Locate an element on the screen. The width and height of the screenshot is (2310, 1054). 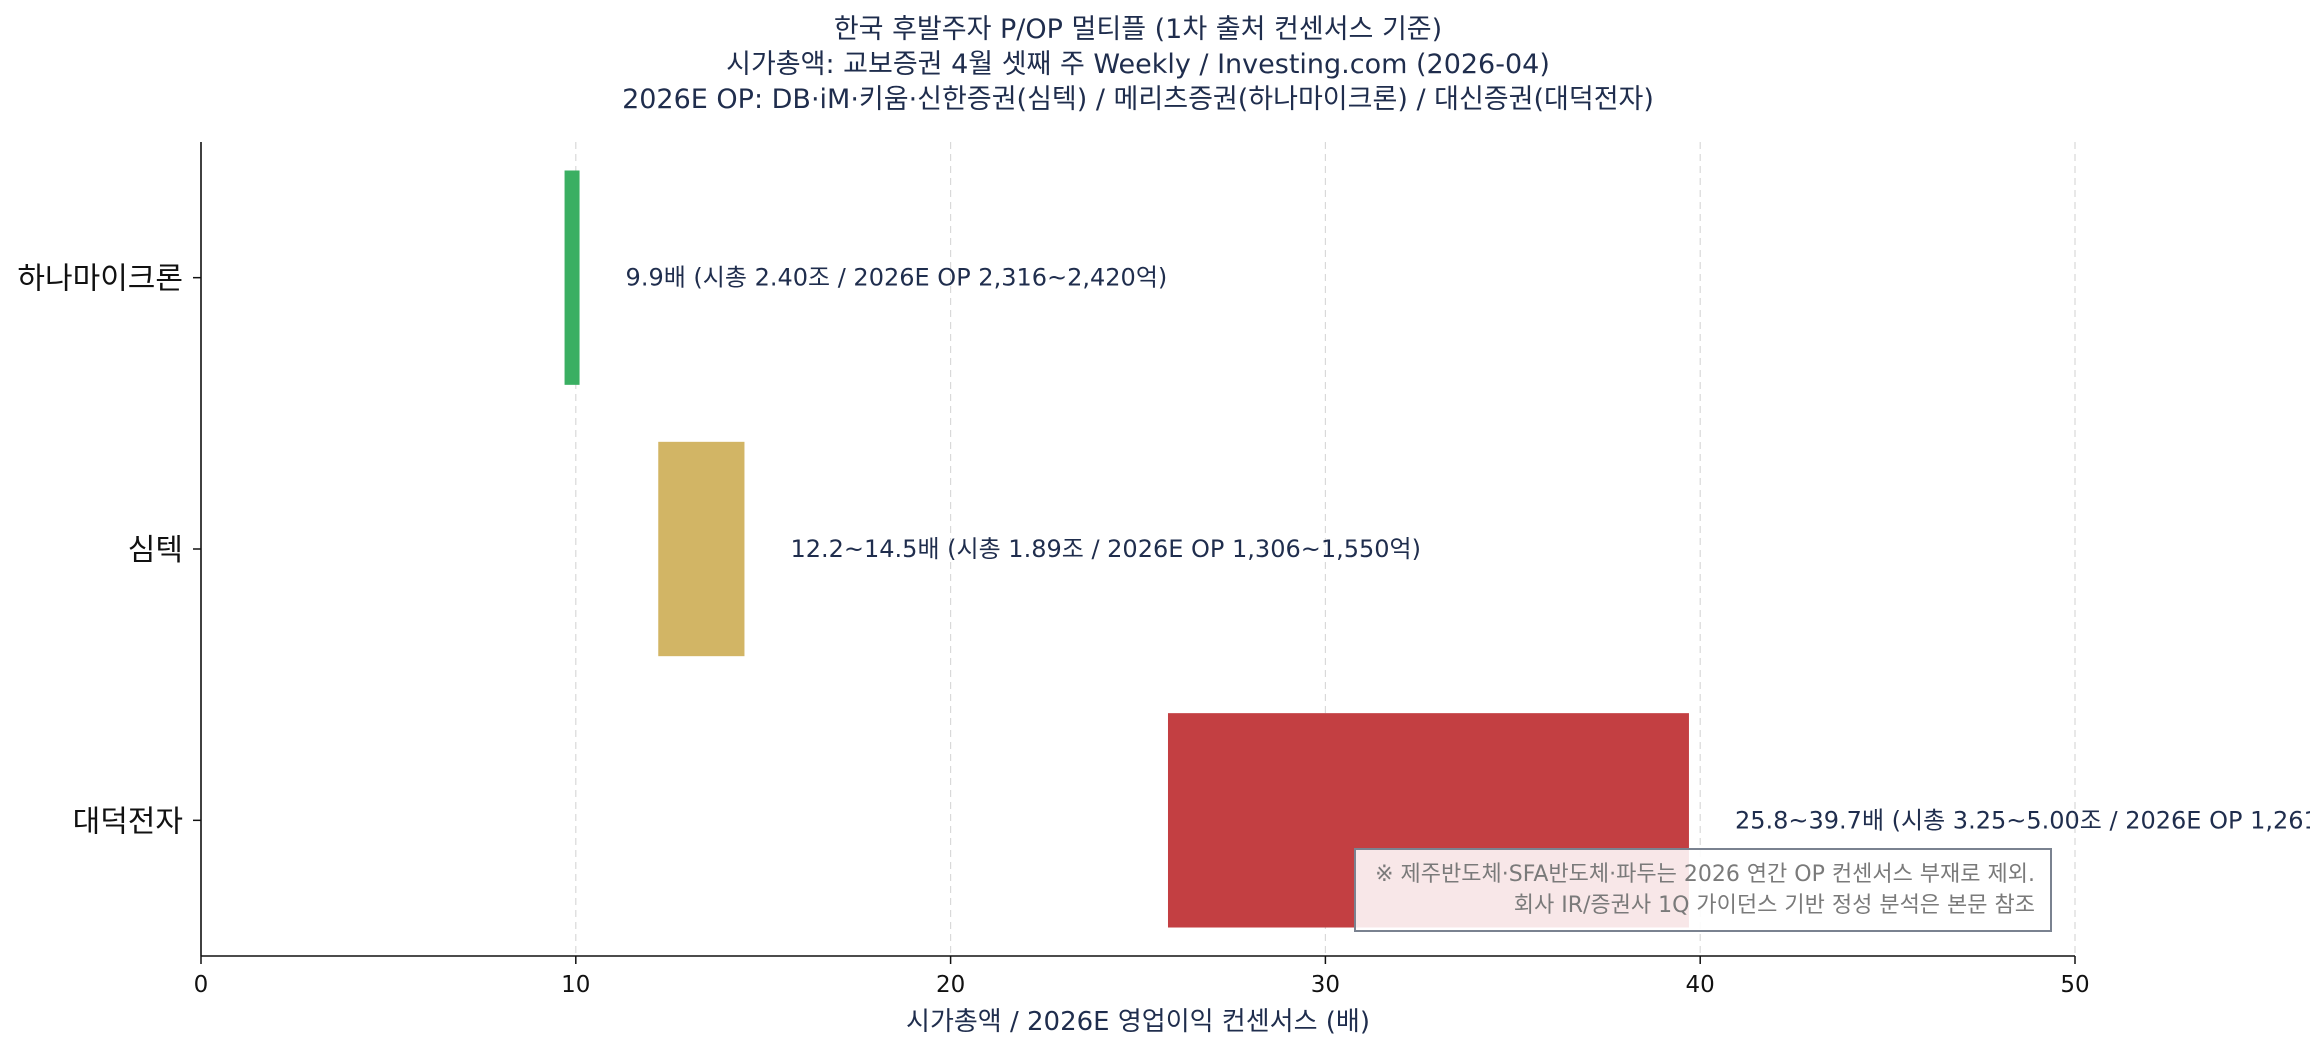
footnote-box-frame is located at coordinates (1703, 890).